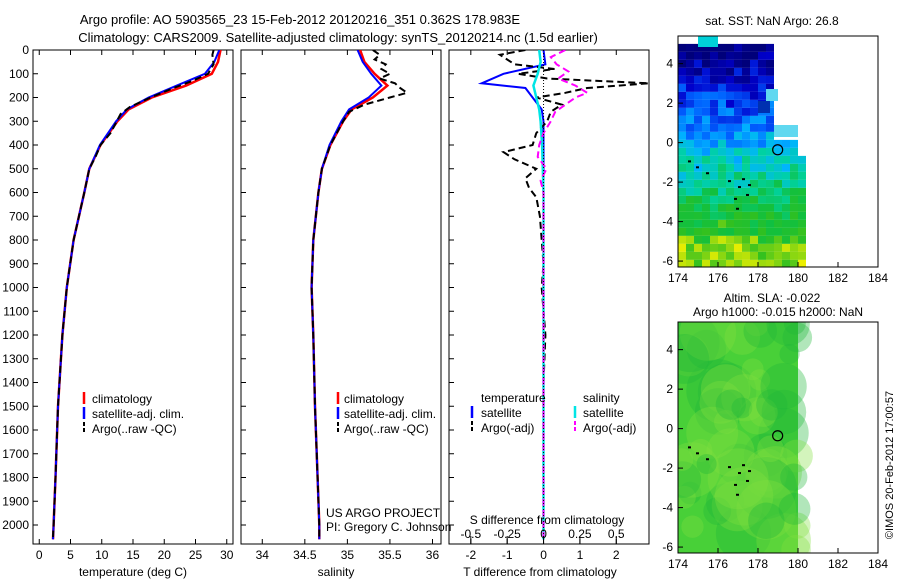 The width and height of the screenshot is (900, 580). Describe the element at coordinates (346, 295) in the screenshot. I see `series-satellite-adj-clim-` at that location.